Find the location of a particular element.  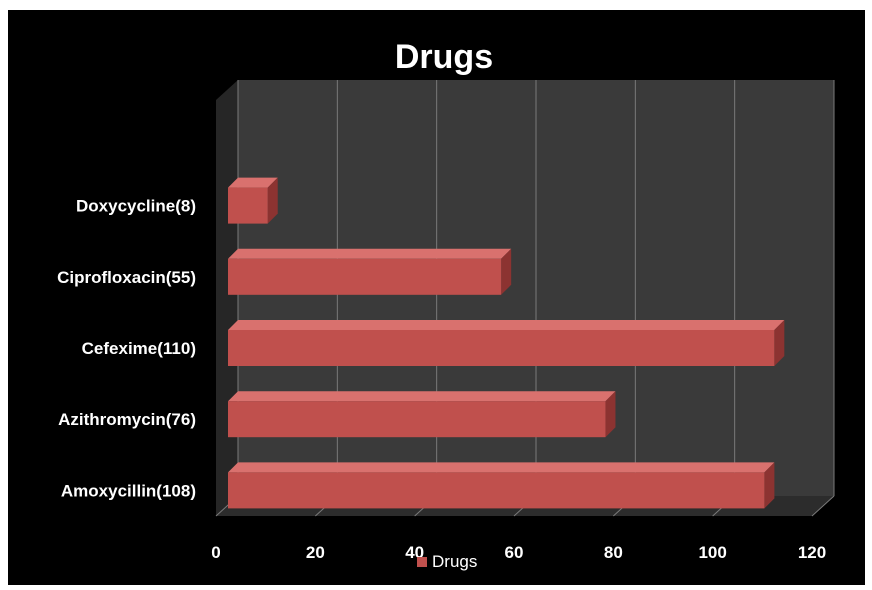

x-tick-label: 60 is located at coordinates (514, 552).